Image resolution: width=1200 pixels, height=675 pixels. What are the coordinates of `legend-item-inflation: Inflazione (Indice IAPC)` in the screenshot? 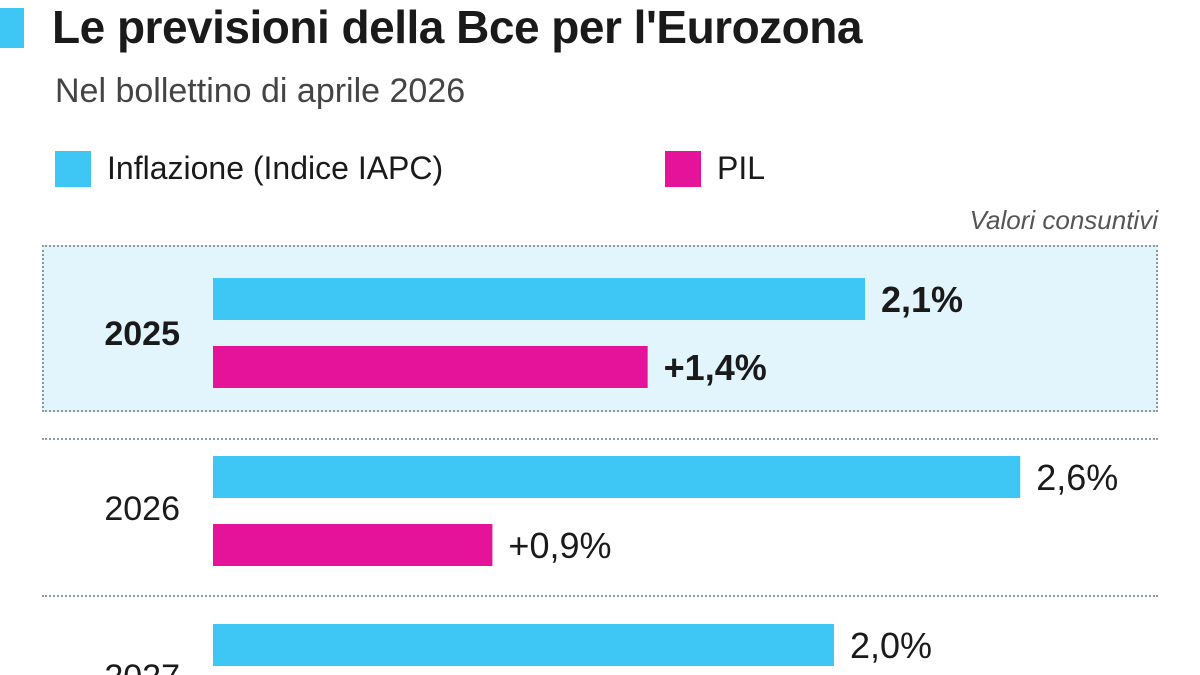 It's located at (249, 168).